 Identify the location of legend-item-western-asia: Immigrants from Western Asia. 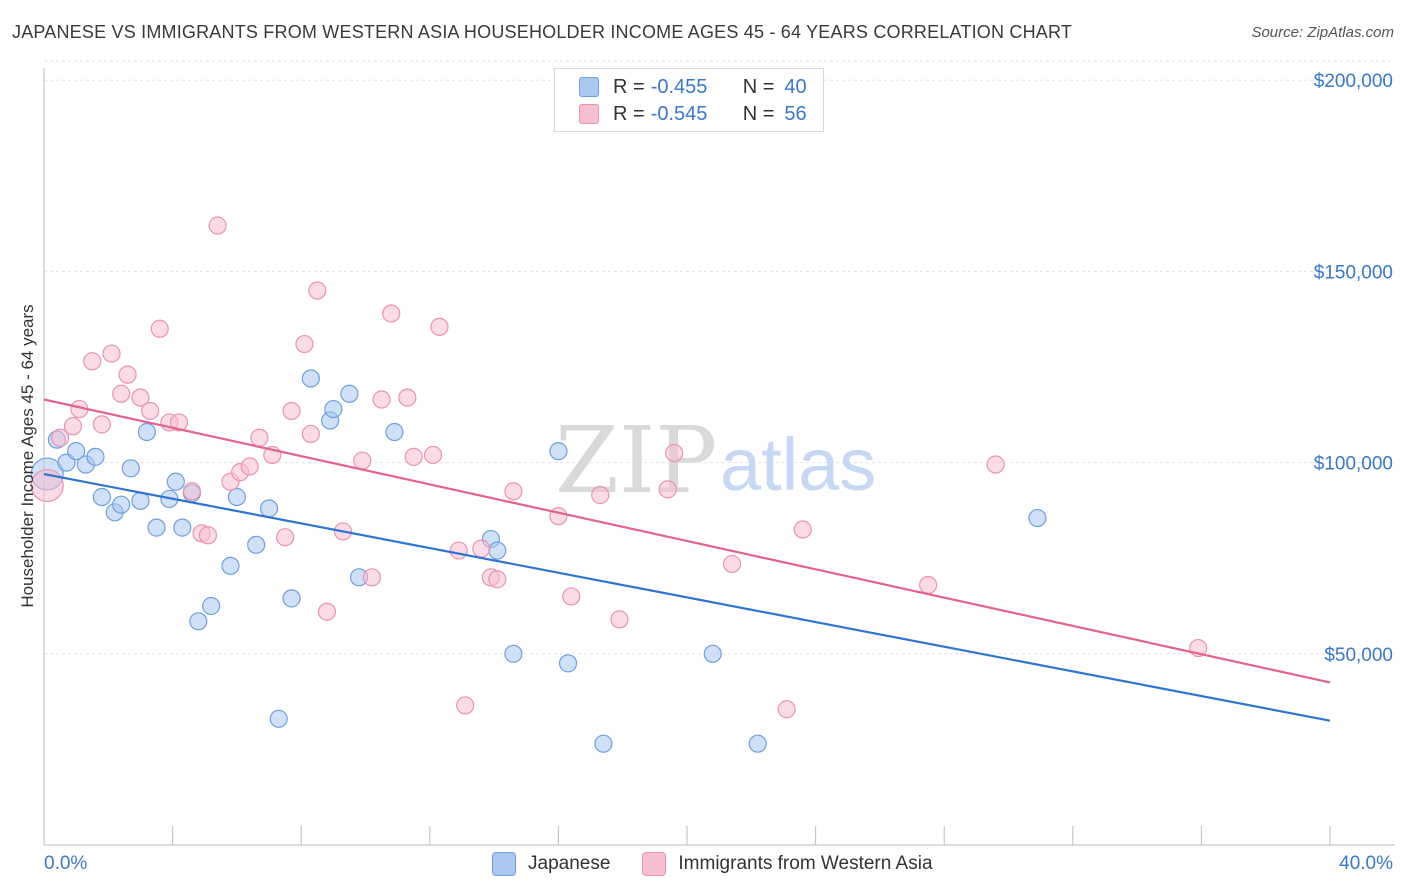
(787, 864).